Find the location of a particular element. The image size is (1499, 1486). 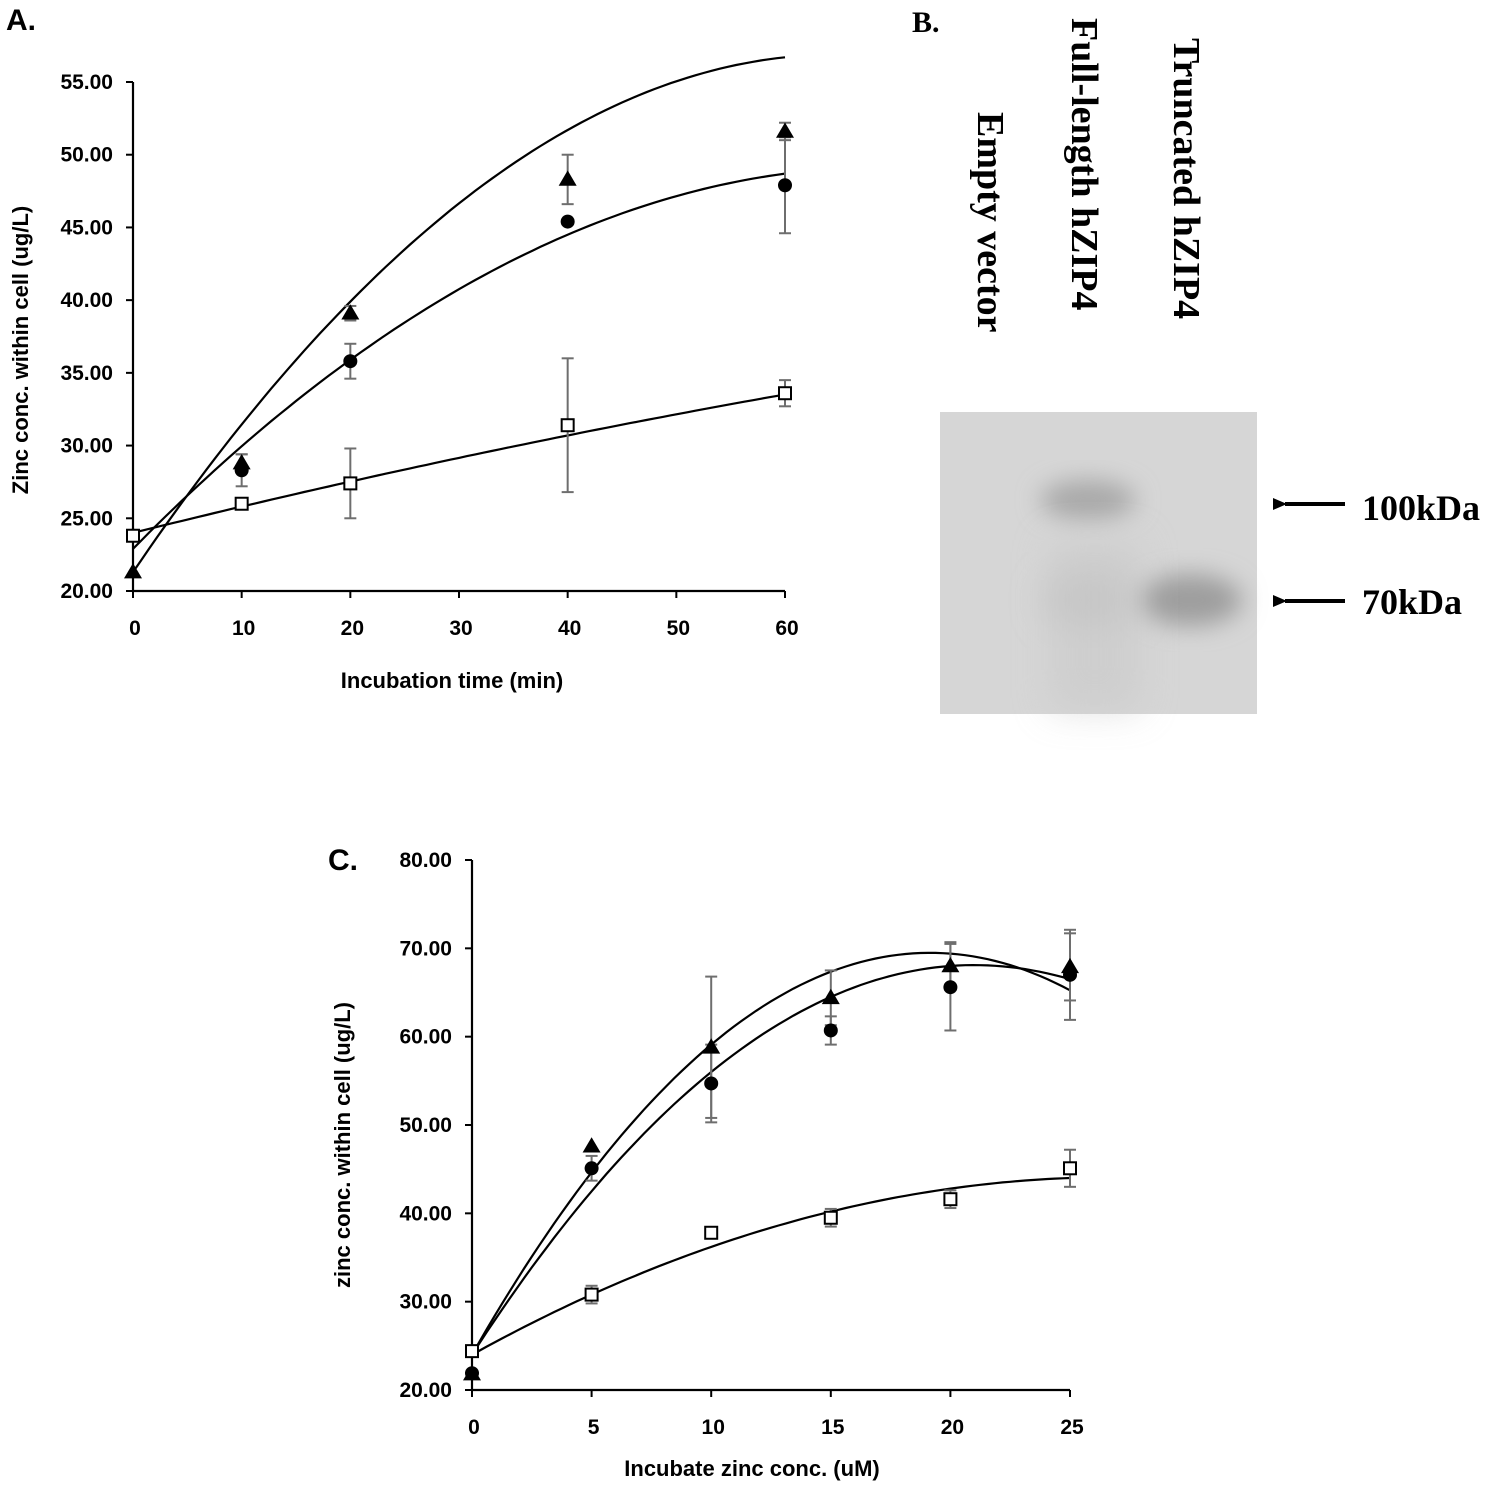

y-axis-title: zinc conc. within cell (ug/L) is located at coordinates (342, 1145).